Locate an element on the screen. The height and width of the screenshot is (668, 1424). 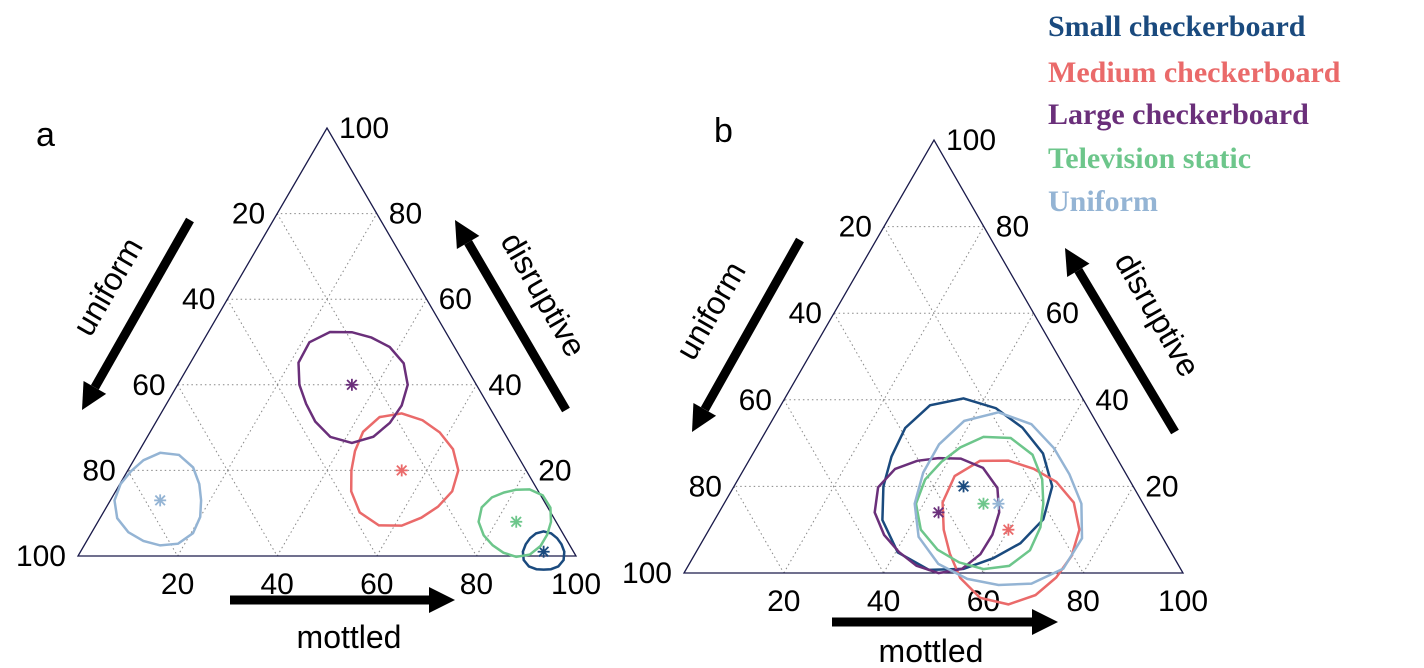
legend-item-large-checkerboard: Large checkerboard is located at coordinates (1178, 114).